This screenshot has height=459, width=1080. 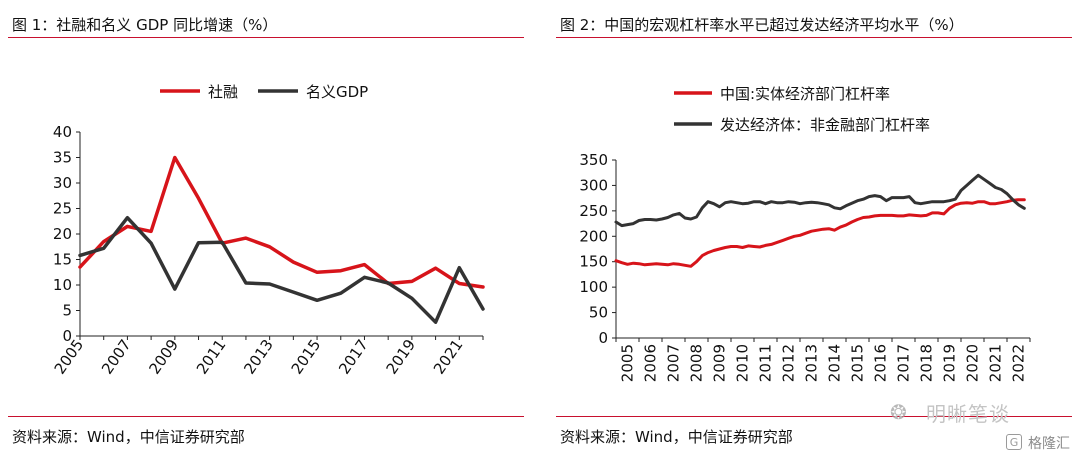 I want to click on figure-1-top-rule, so click(x=266, y=37).